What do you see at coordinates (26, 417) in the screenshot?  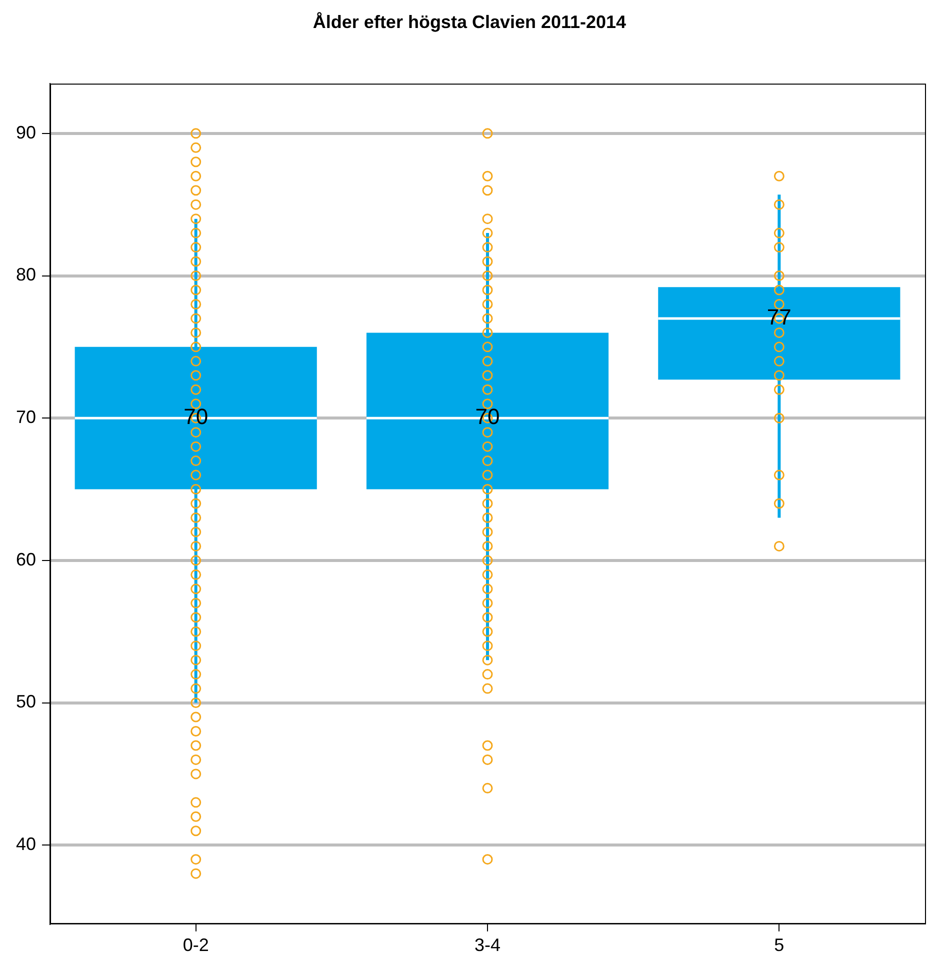 I see `y-tick-label: 70` at bounding box center [26, 417].